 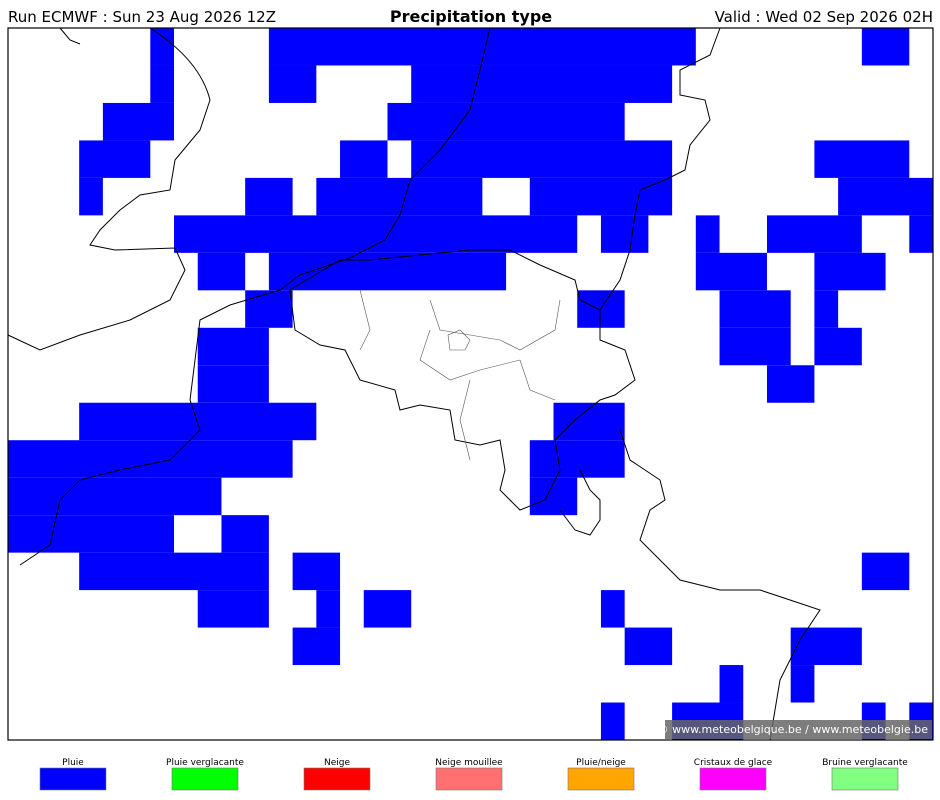 What do you see at coordinates (733, 763) in the screenshot?
I see `legend-label: Cristaux de glace` at bounding box center [733, 763].